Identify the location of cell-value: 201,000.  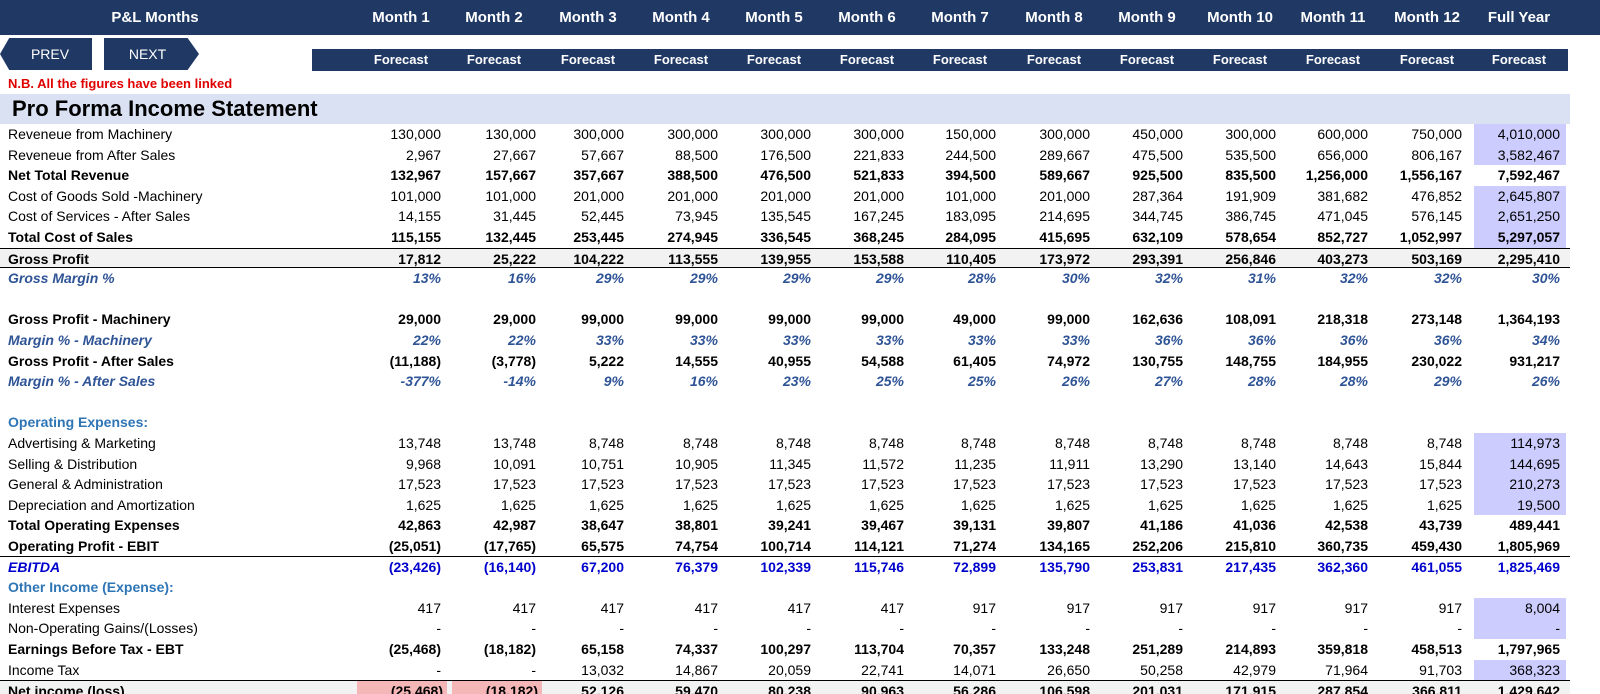
(692, 195).